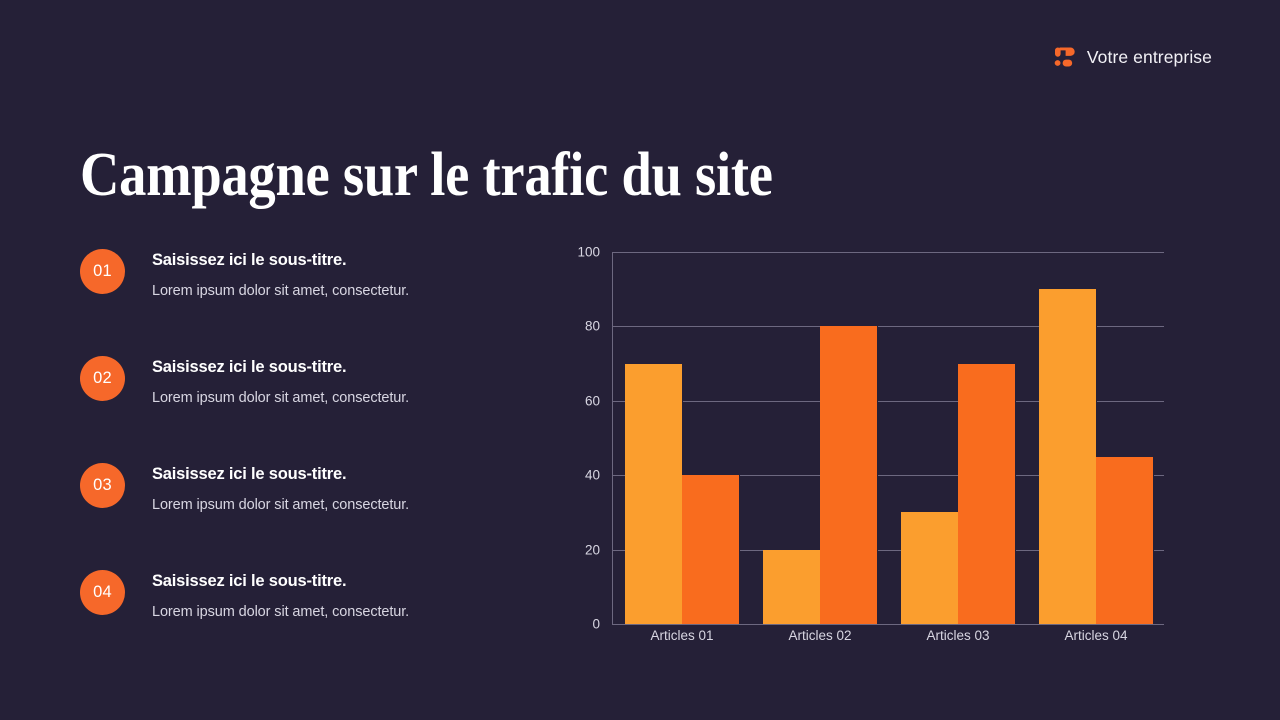  I want to click on chart-y-tick-label: 100, so click(588, 252).